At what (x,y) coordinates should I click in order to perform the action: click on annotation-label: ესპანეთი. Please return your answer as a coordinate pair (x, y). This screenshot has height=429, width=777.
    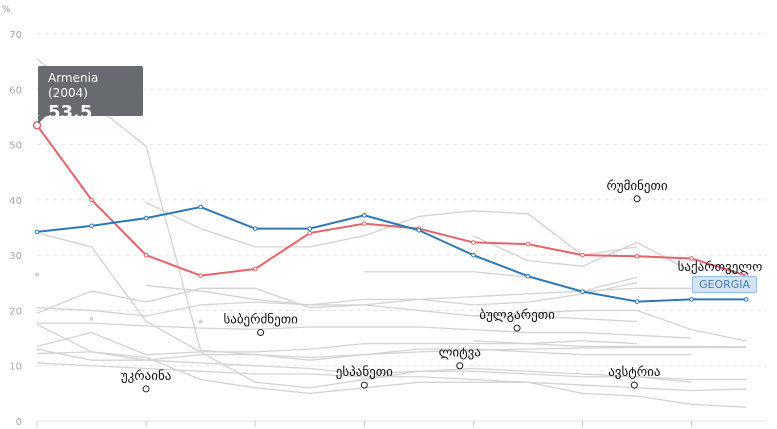
    Looking at the image, I should click on (364, 372).